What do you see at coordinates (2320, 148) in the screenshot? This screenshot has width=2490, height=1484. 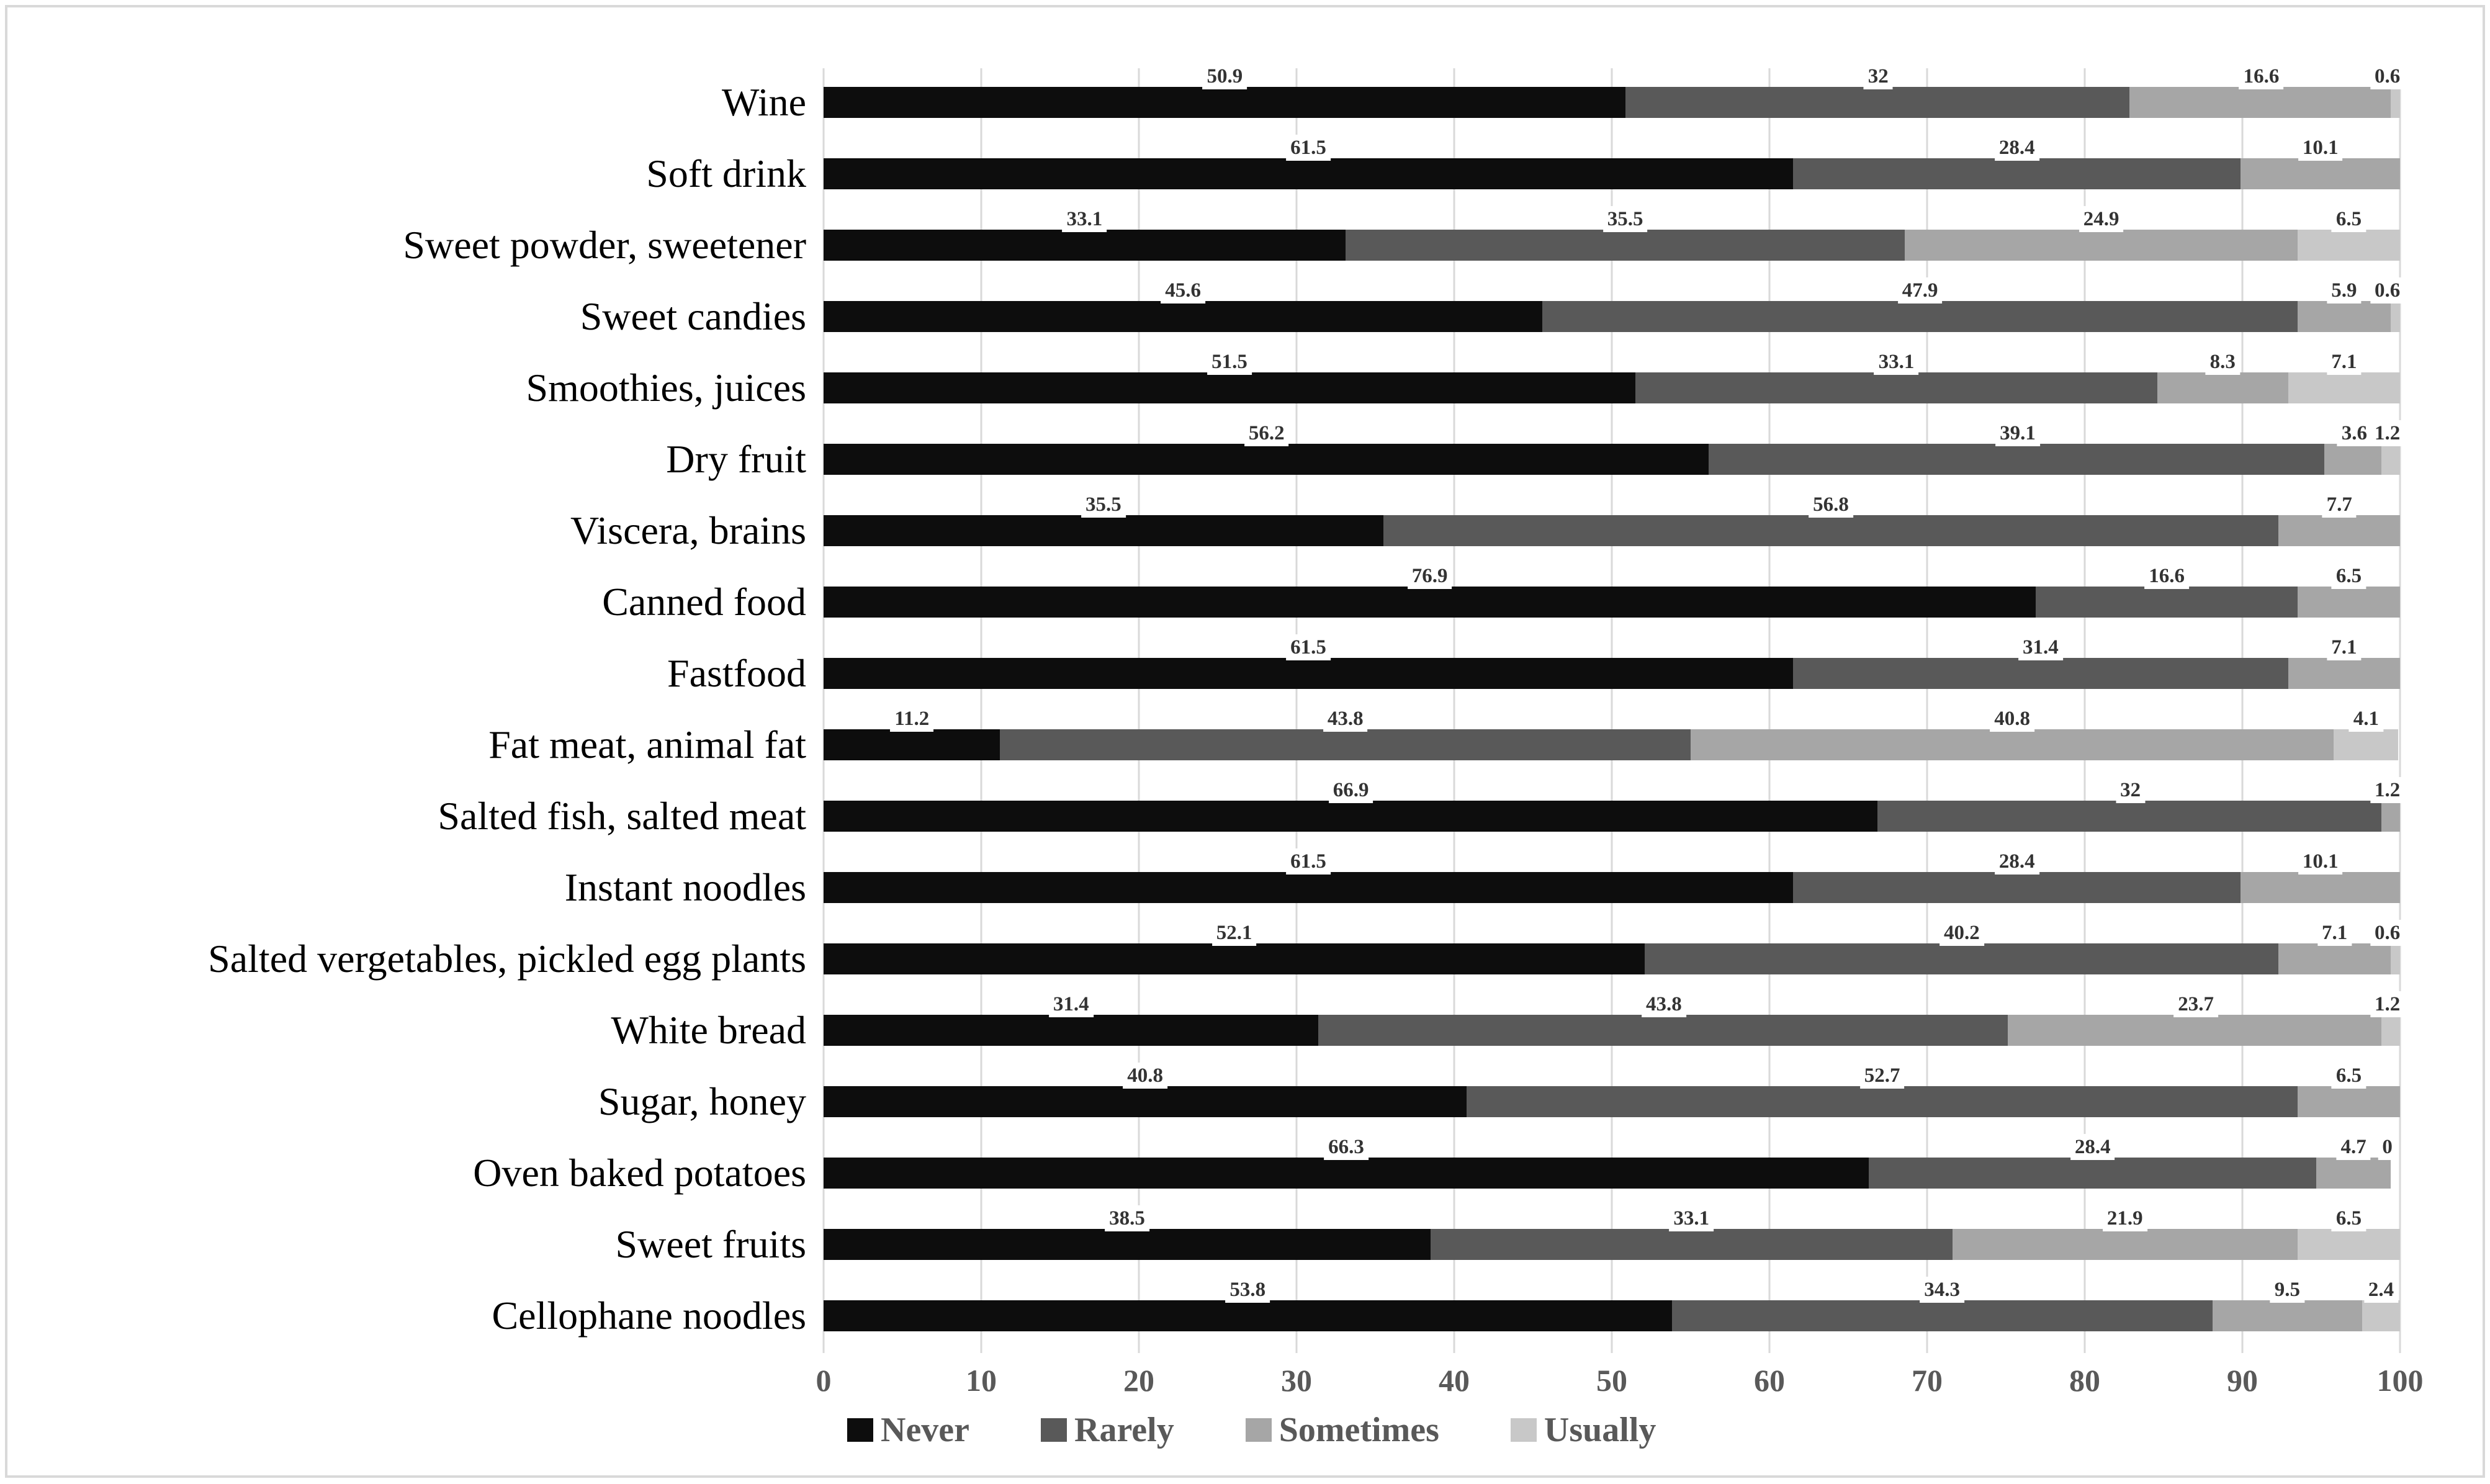 I see `value-label-sometimes: 10.1` at bounding box center [2320, 148].